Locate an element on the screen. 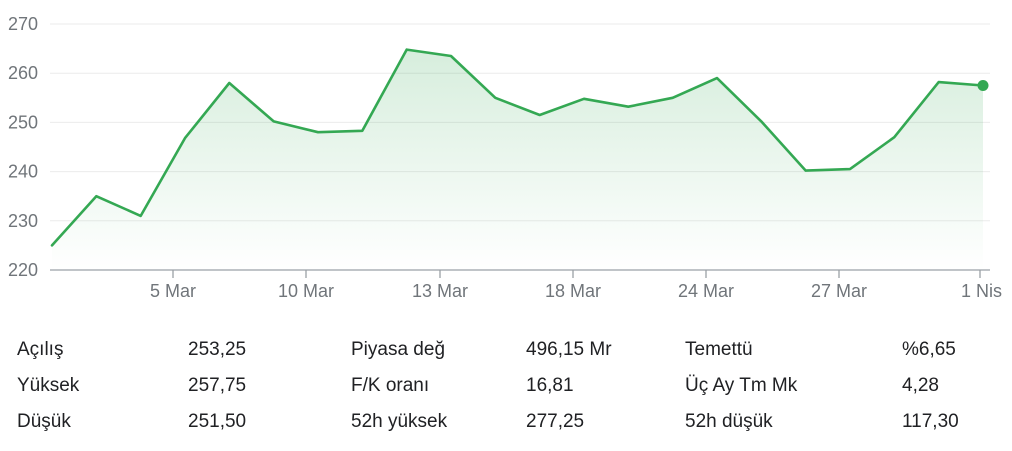 The image size is (1012, 451). stat-label-52w-high: 52h yüksek is located at coordinates (399, 421).